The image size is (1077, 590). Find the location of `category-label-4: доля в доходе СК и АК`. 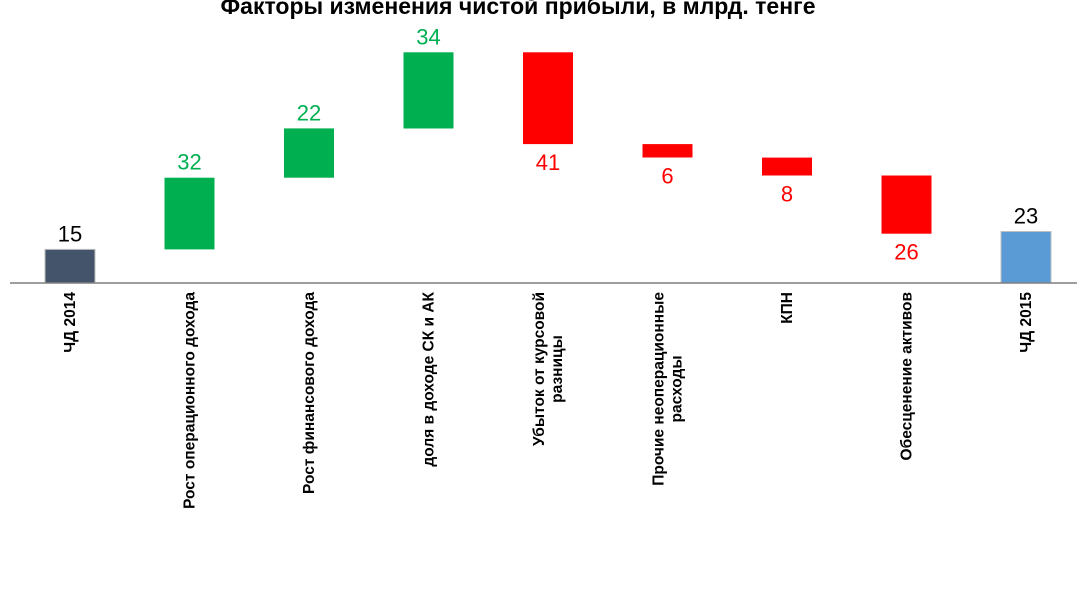

category-label-4: доля в доходе СК и АК is located at coordinates (429, 378).